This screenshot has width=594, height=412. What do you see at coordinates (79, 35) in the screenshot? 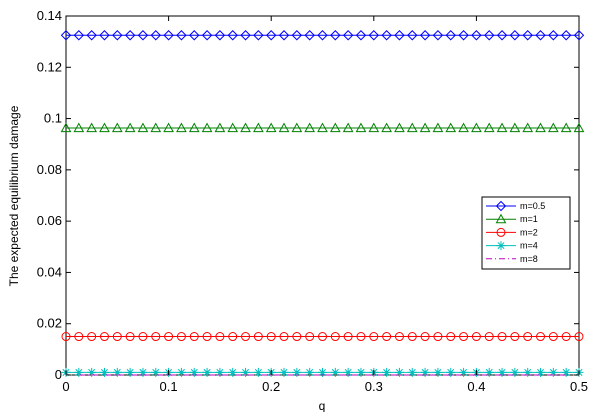
I see `data-point-m=0.5-1` at bounding box center [79, 35].